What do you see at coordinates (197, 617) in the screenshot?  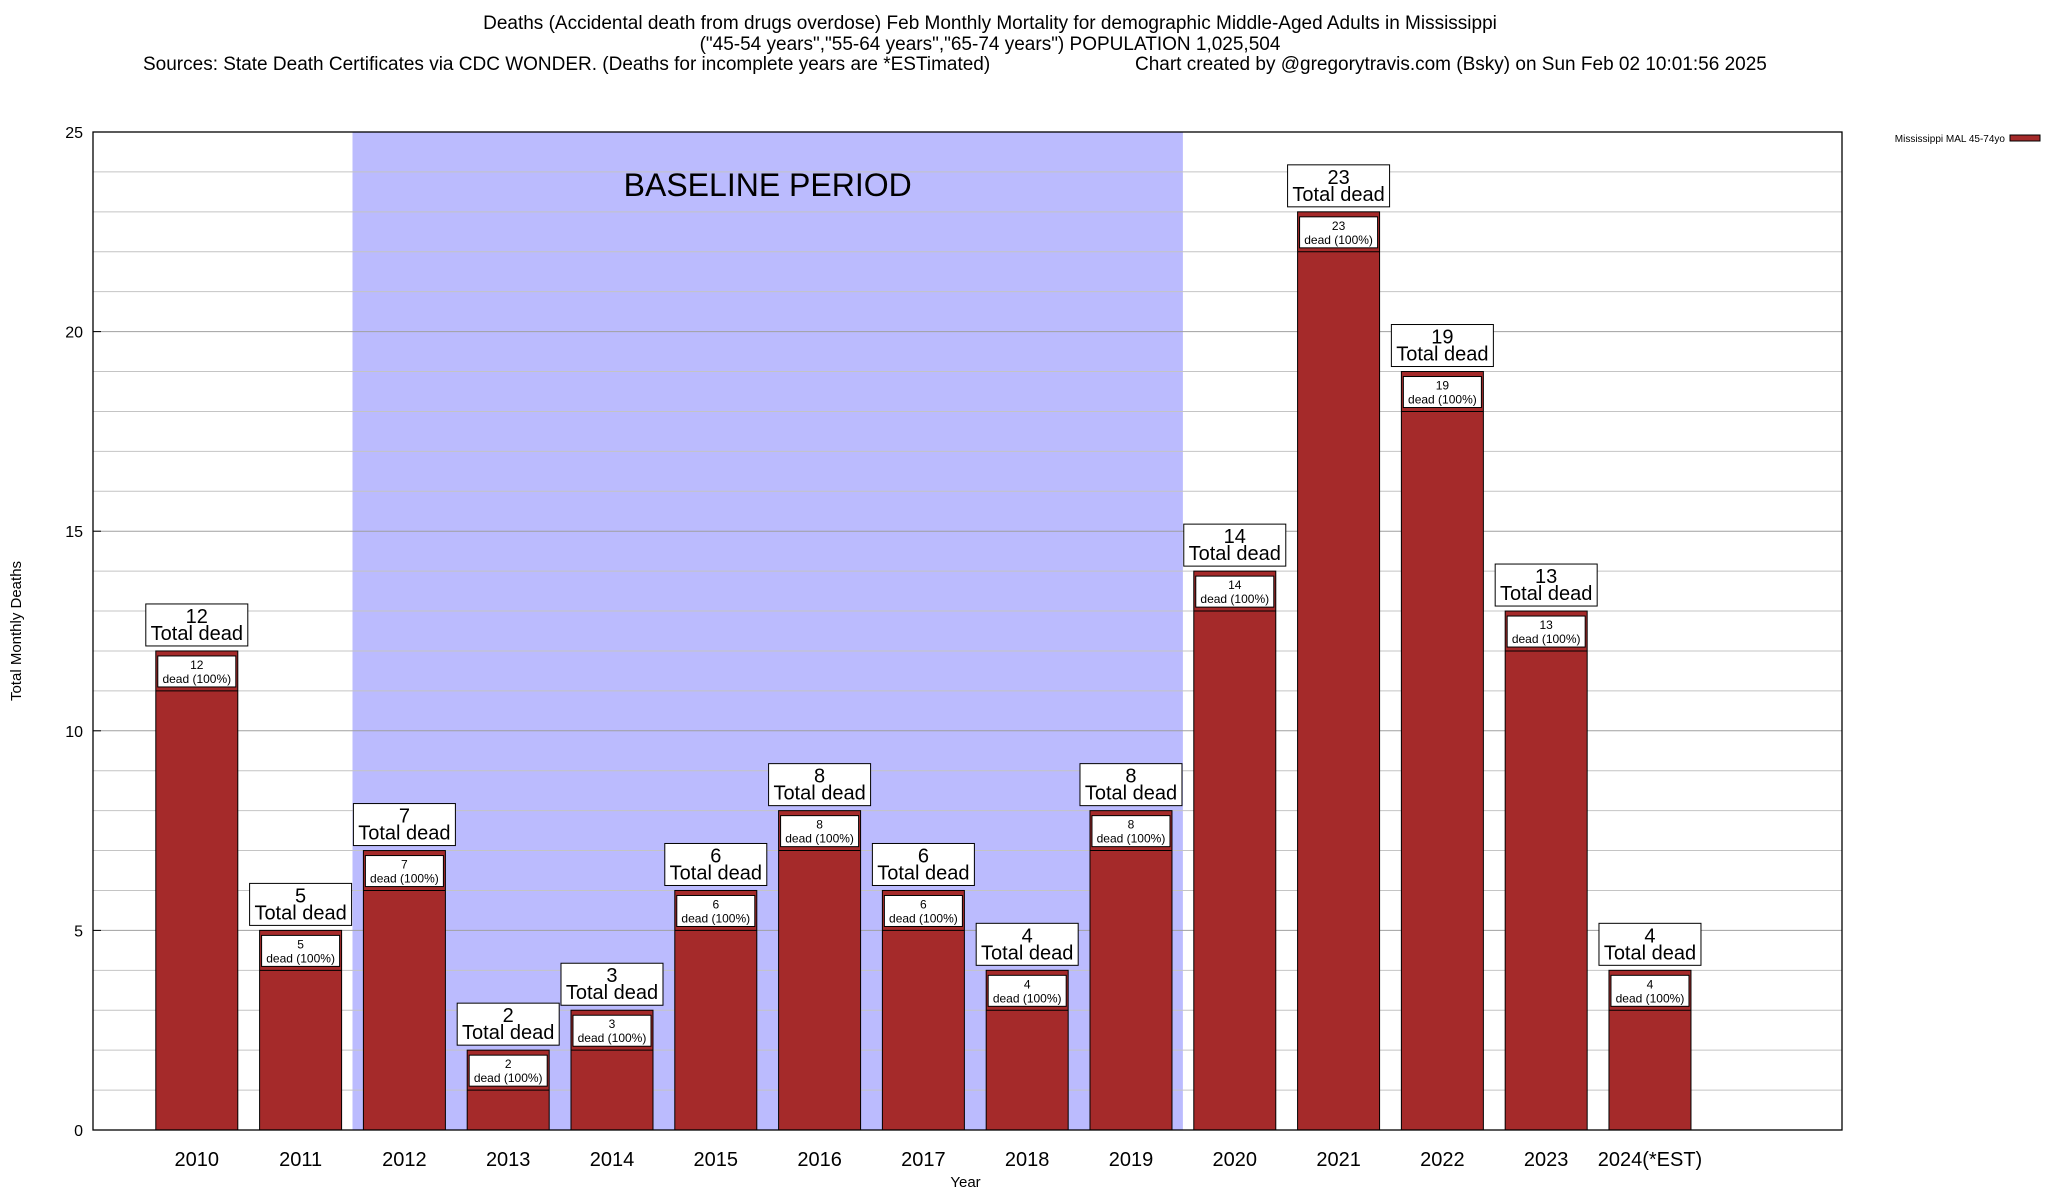 I see `bar-total-value: 12` at bounding box center [197, 617].